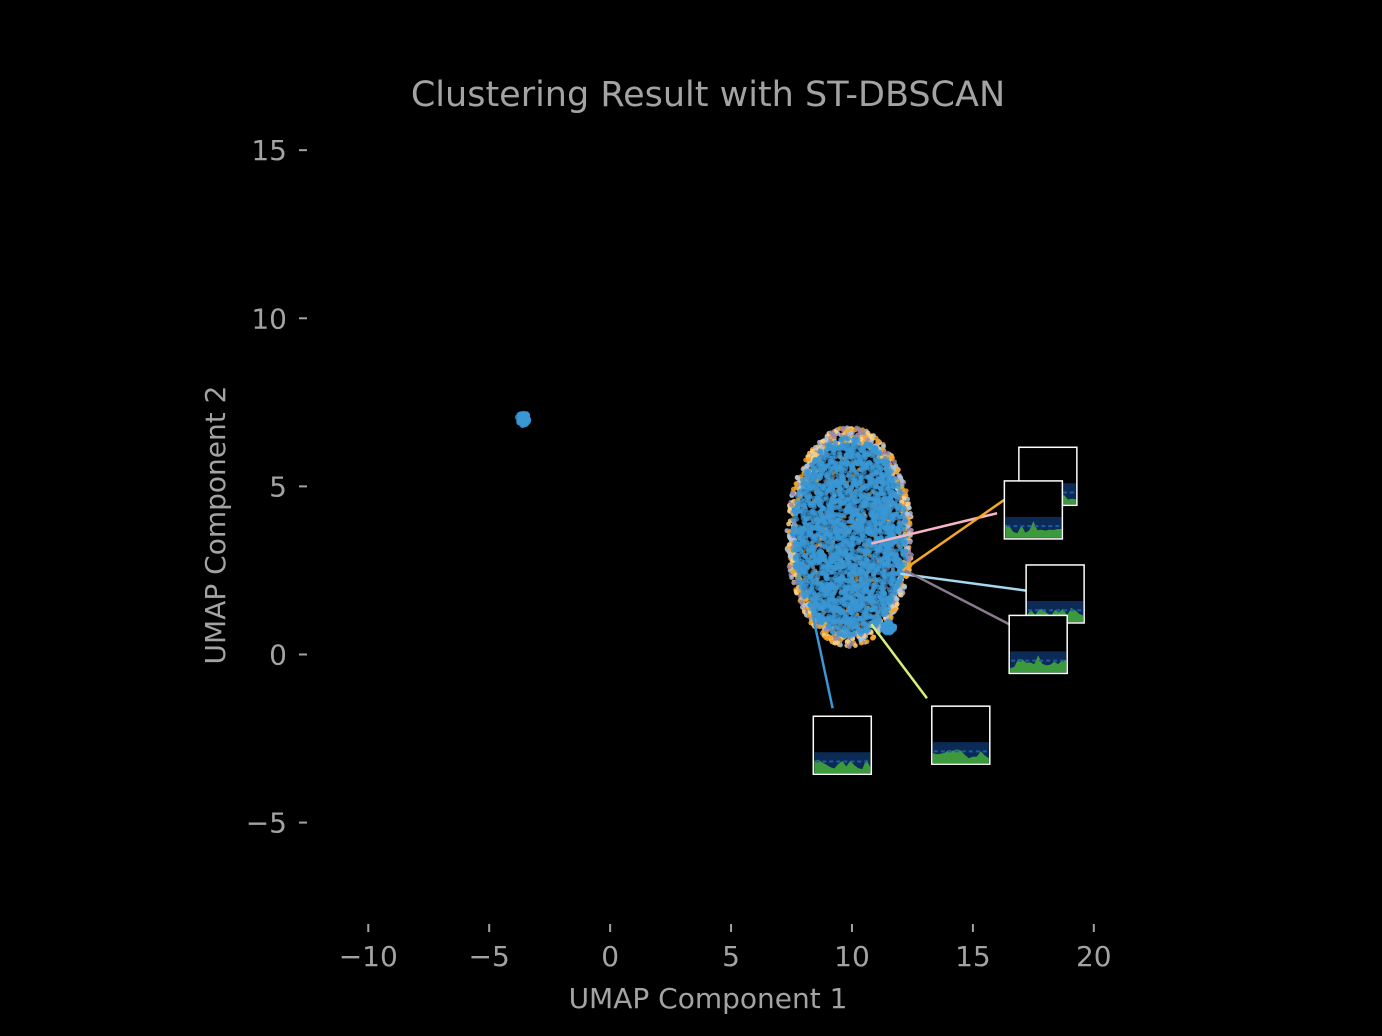 The image size is (1382, 1036). What do you see at coordinates (899, 661) in the screenshot?
I see `annotation-line` at bounding box center [899, 661].